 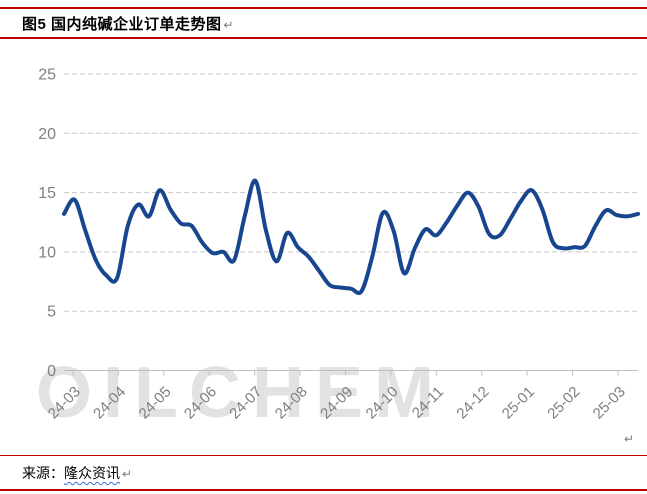 What do you see at coordinates (382, 402) in the screenshot?
I see `x-axis-label: 24-10` at bounding box center [382, 402].